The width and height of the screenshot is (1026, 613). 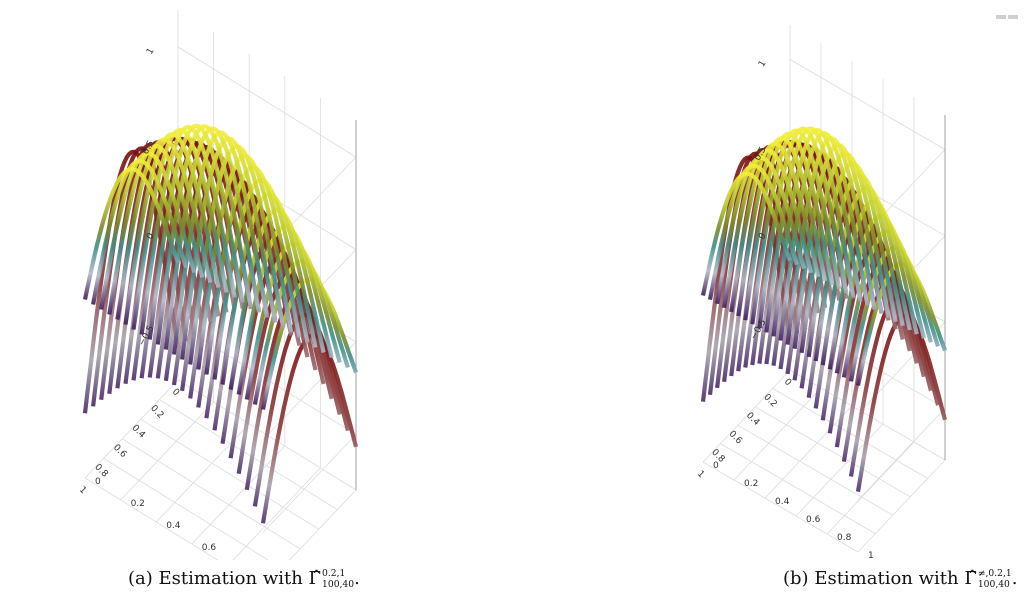 I want to click on caption-a-end: ., so click(x=357, y=578).